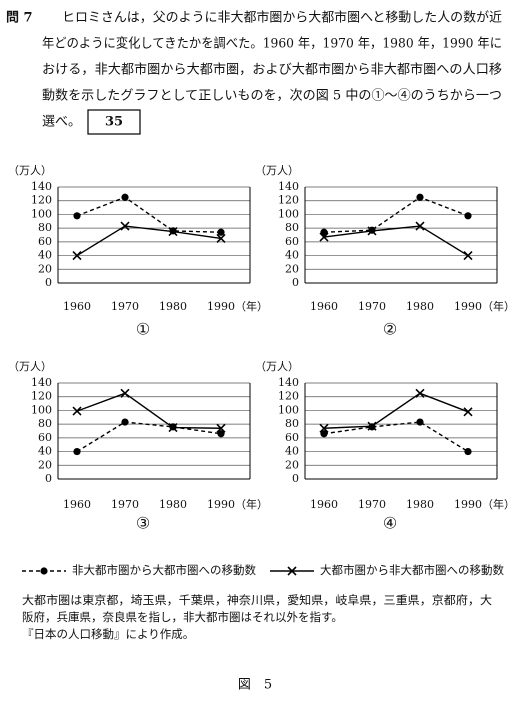 This screenshot has width=520, height=701. Describe the element at coordinates (272, 70) in the screenshot. I see `question-line: おける，非大都市圏から大都市圏，および大都市圏から非大都市圏への人口移` at that location.